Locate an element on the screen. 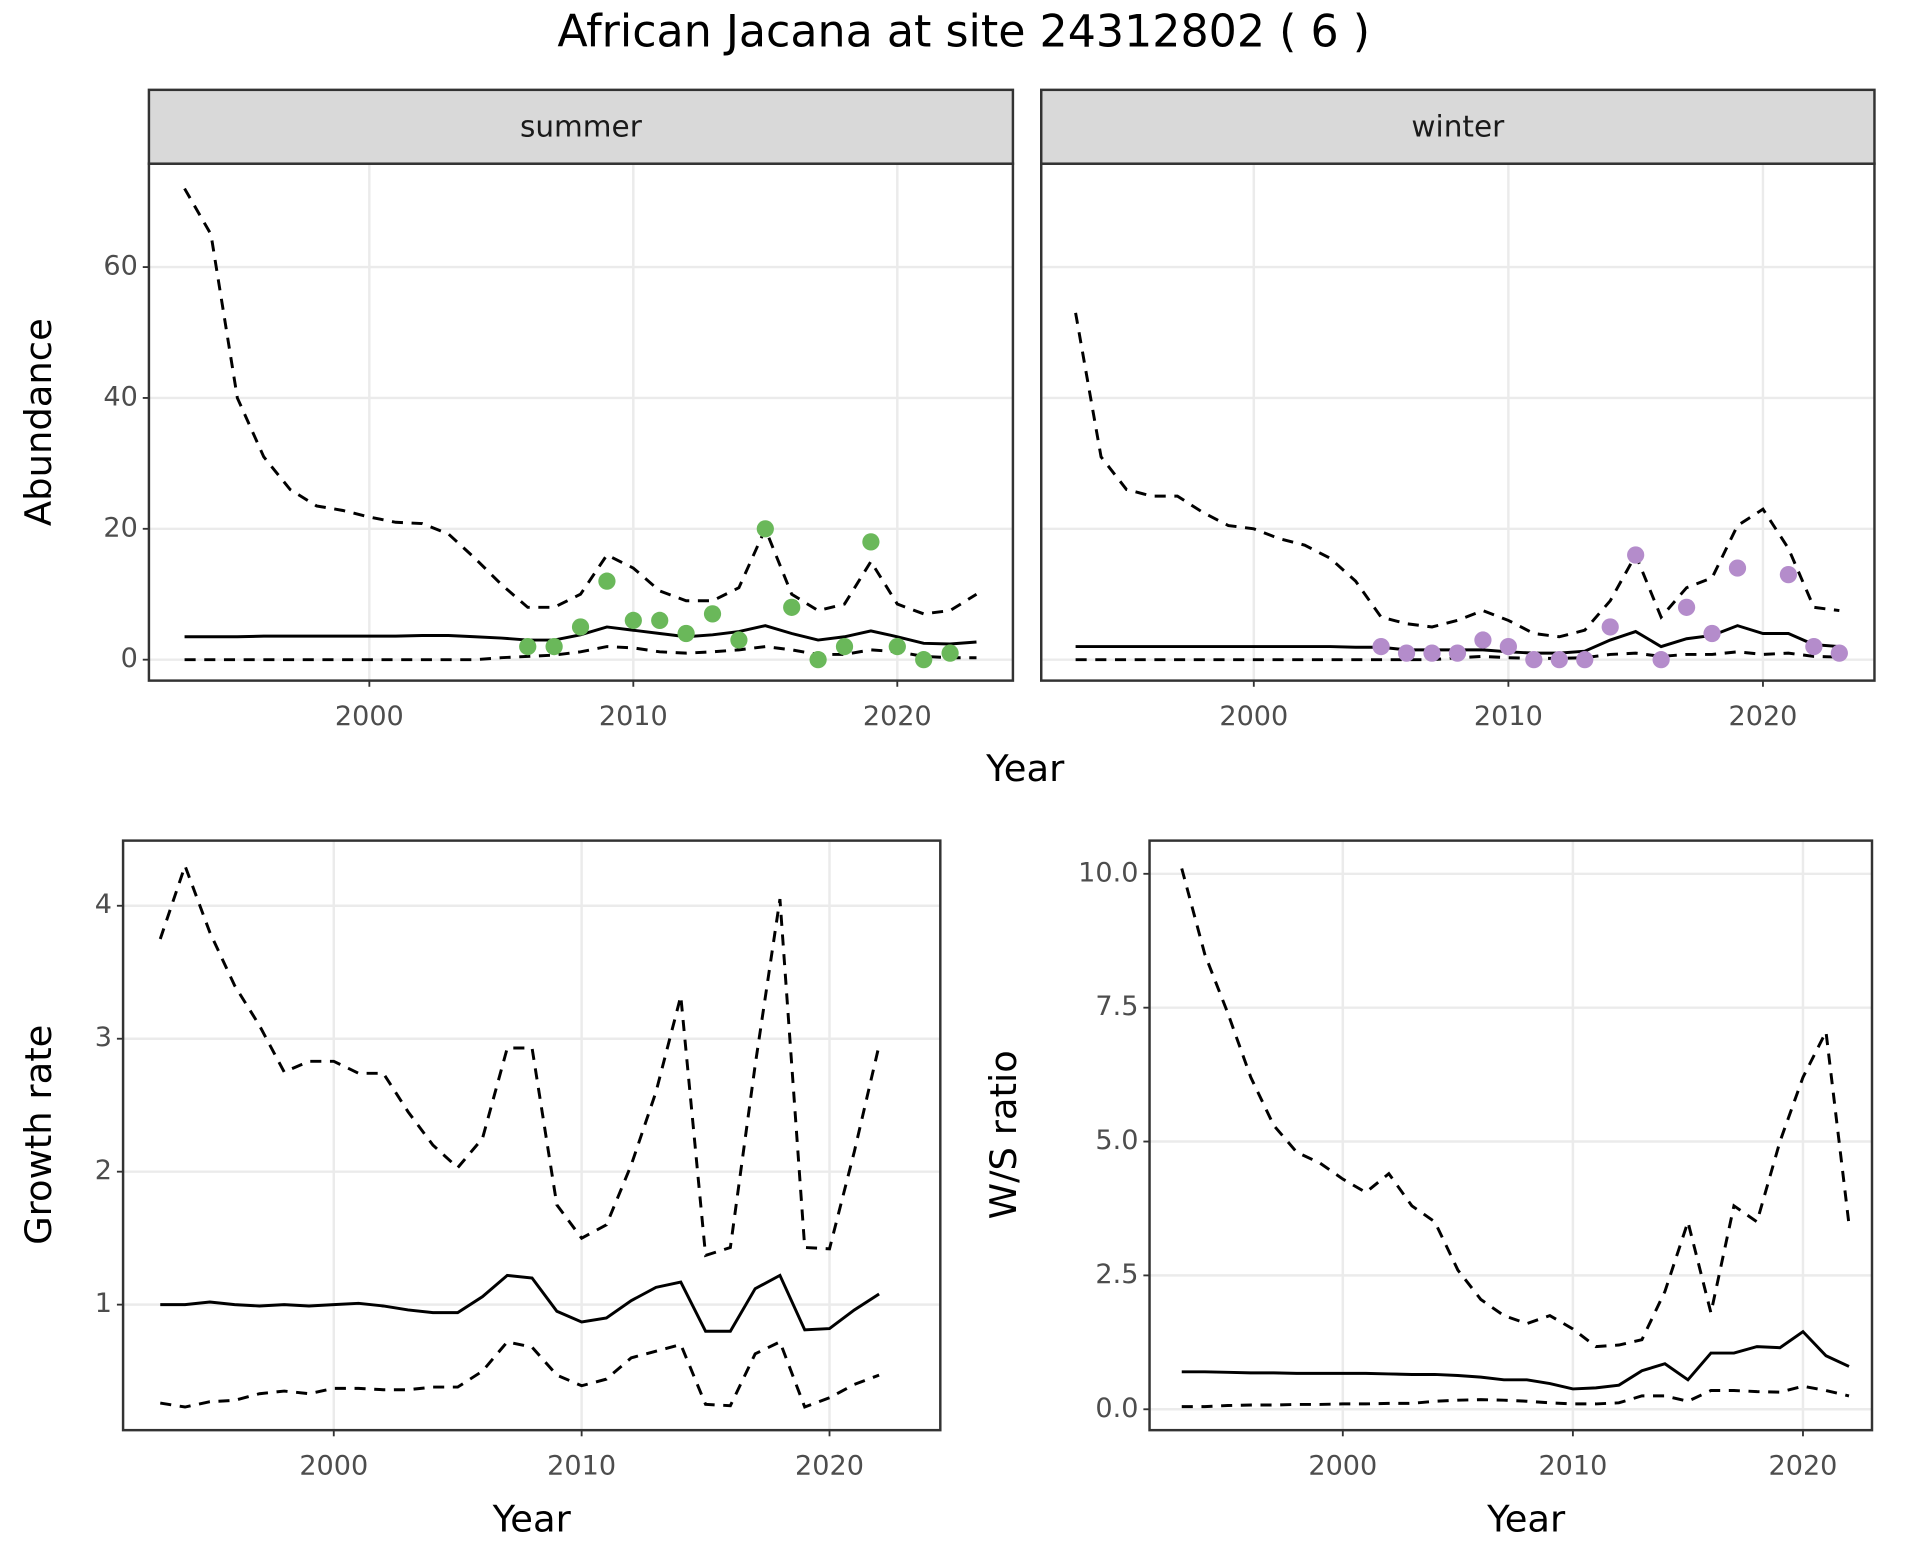 The height and width of the screenshot is (1560, 1920). y-tick-label: 60 is located at coordinates (120, 266).